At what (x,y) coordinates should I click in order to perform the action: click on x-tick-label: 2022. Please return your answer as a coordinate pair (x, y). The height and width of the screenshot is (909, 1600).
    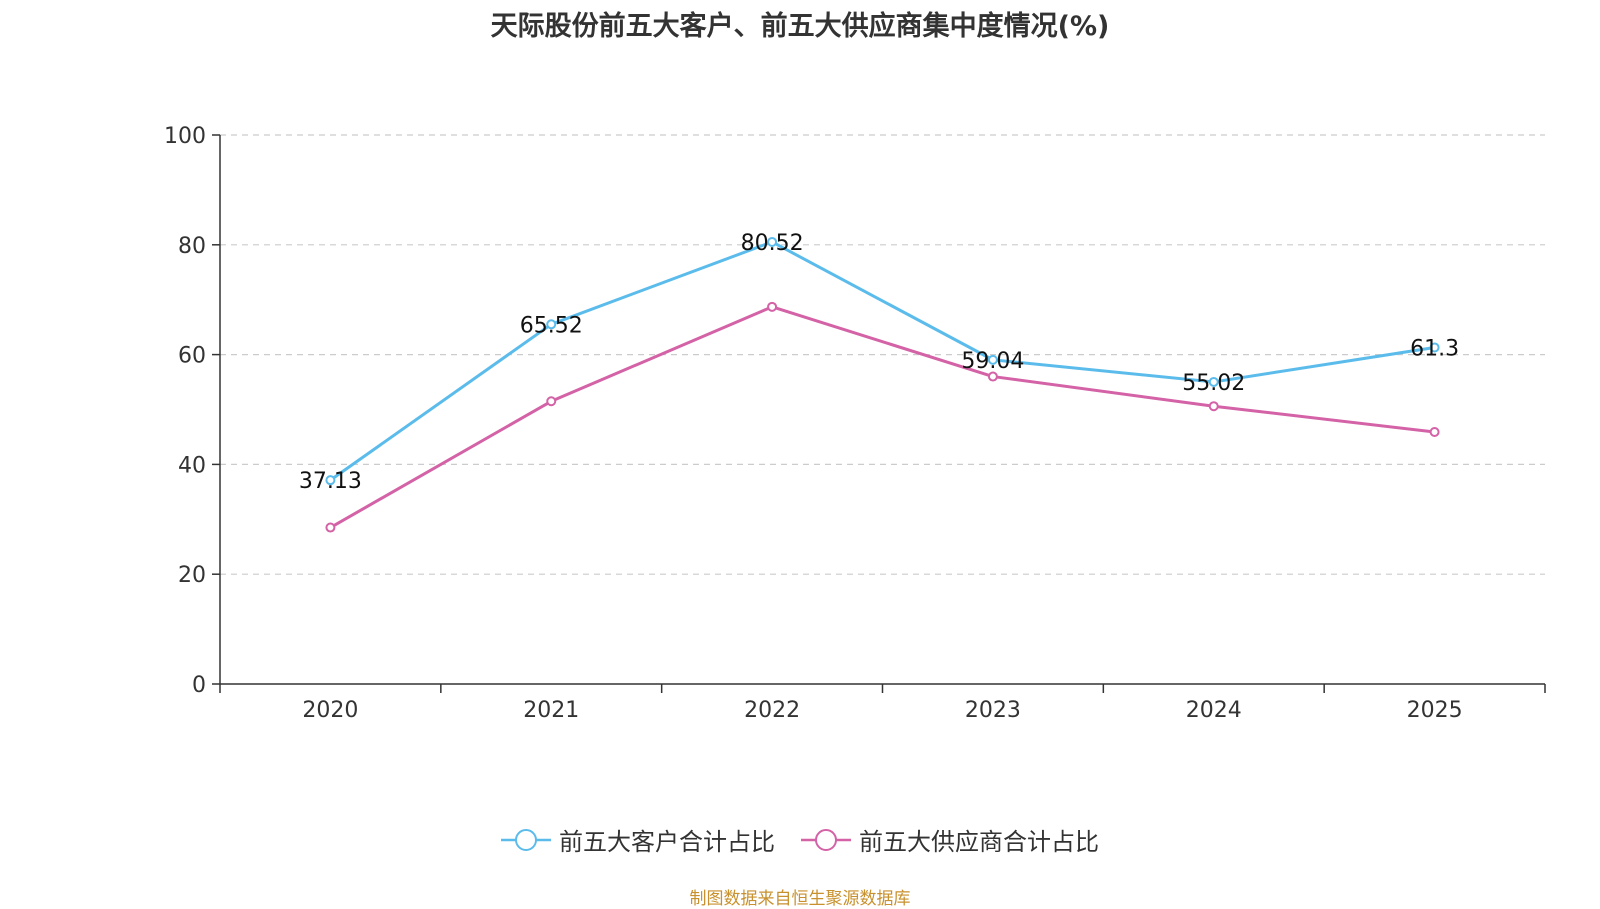
    Looking at the image, I should click on (772, 710).